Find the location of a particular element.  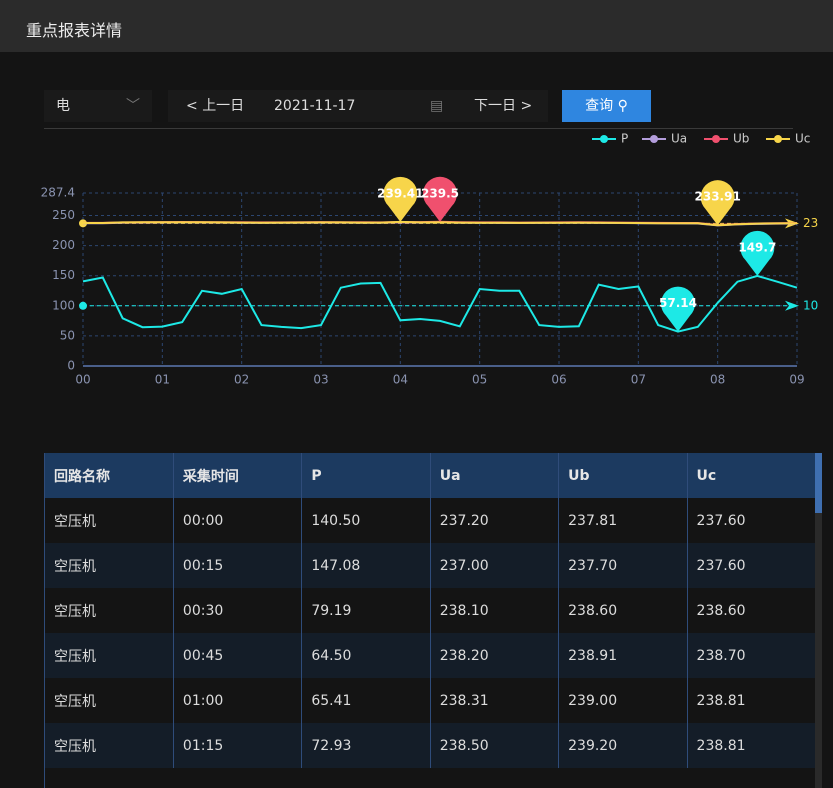

table-cell: 237.81 is located at coordinates (623, 520).